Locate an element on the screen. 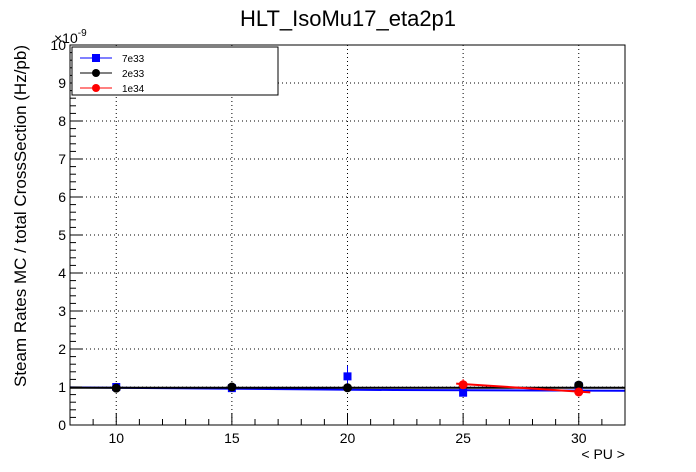  y-tick-label: 1 is located at coordinates (62, 387).